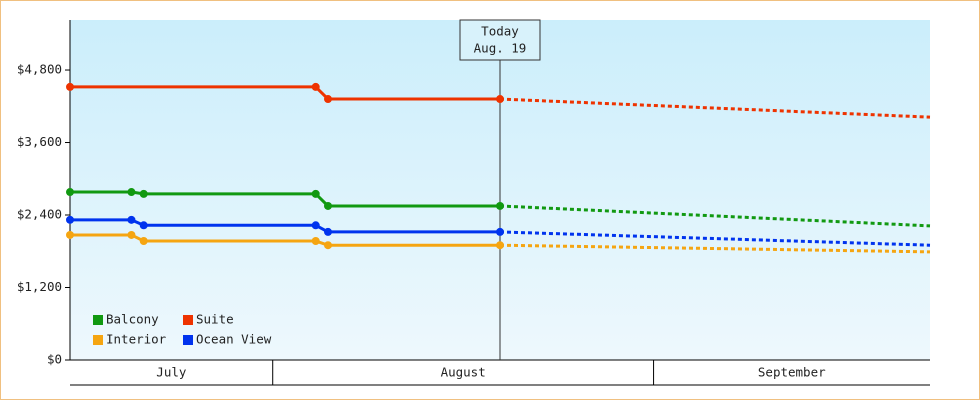 The image size is (980, 400). I want to click on legend-label: Suite, so click(215, 319).